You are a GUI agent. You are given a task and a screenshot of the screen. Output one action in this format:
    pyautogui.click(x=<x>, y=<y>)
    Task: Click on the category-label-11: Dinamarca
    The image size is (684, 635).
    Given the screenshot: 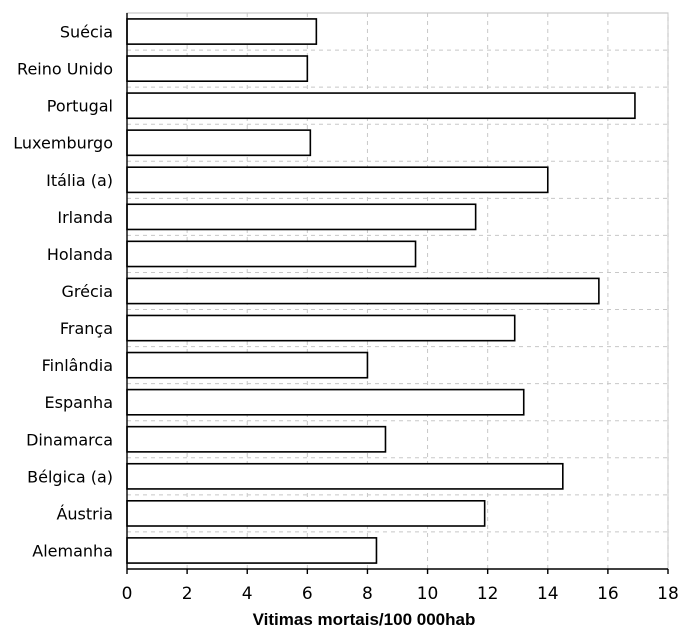 What is the action you would take?
    pyautogui.click(x=69, y=439)
    